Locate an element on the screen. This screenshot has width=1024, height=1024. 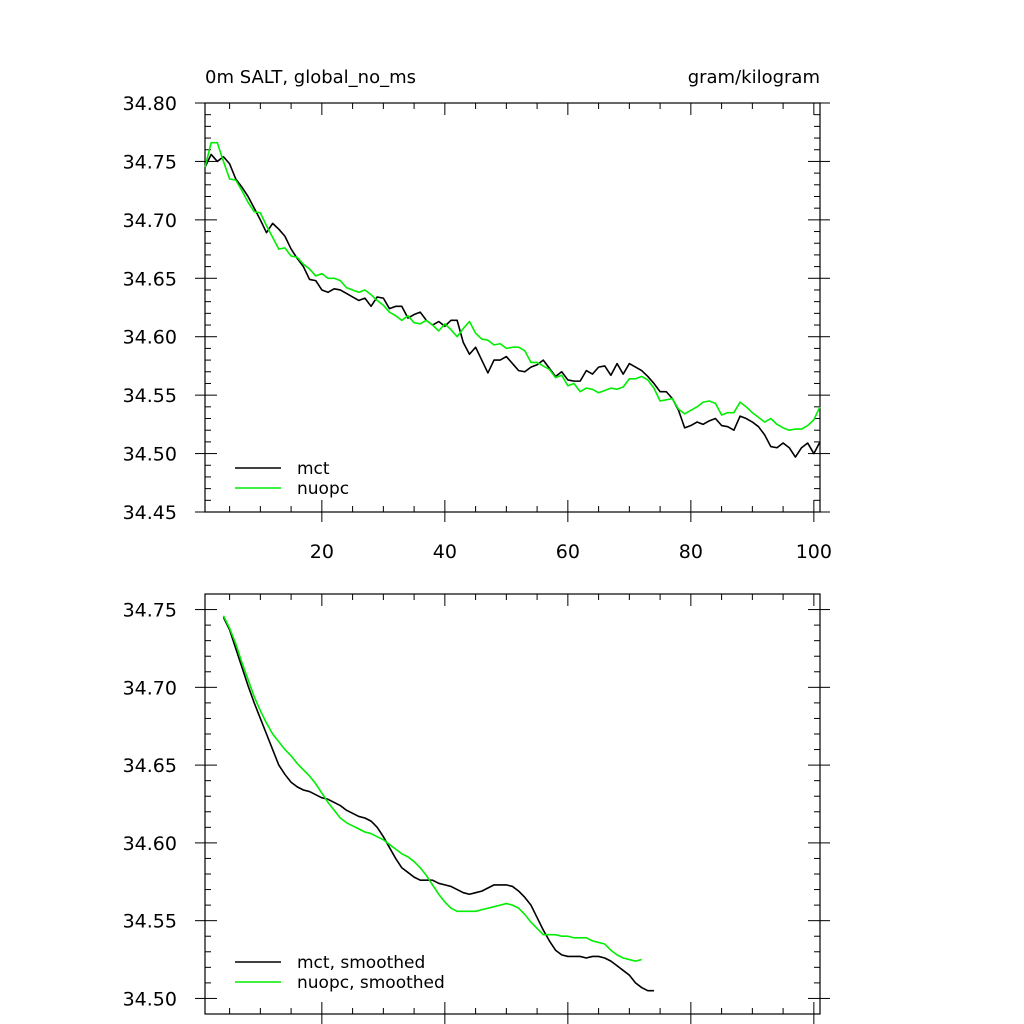
chart-title-left: 0m SALT, global_no_ms is located at coordinates (310, 77).